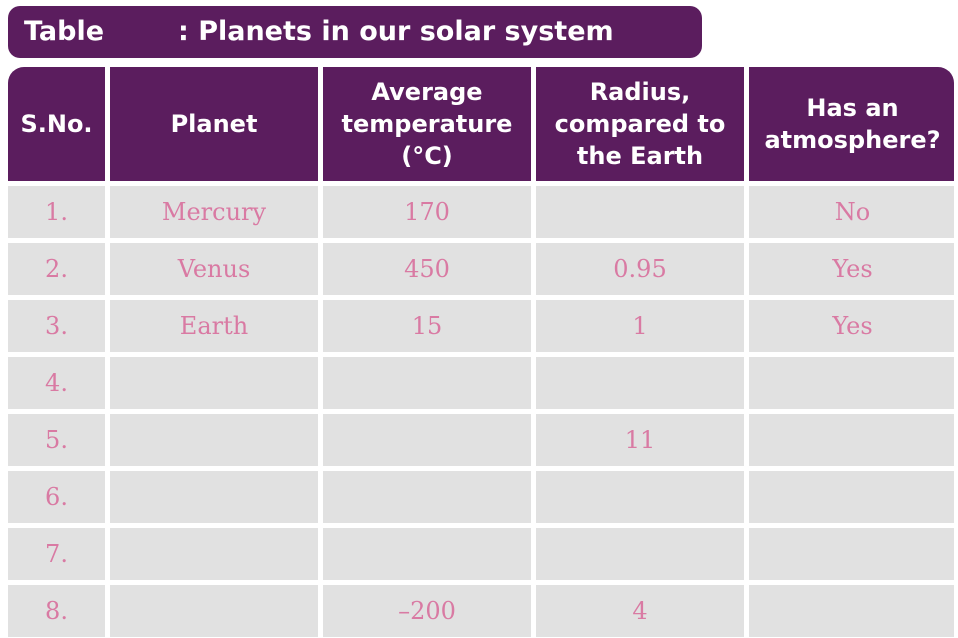 This screenshot has height=638, width=958. I want to click on table-caption: : Planets in our solar system, so click(396, 31).